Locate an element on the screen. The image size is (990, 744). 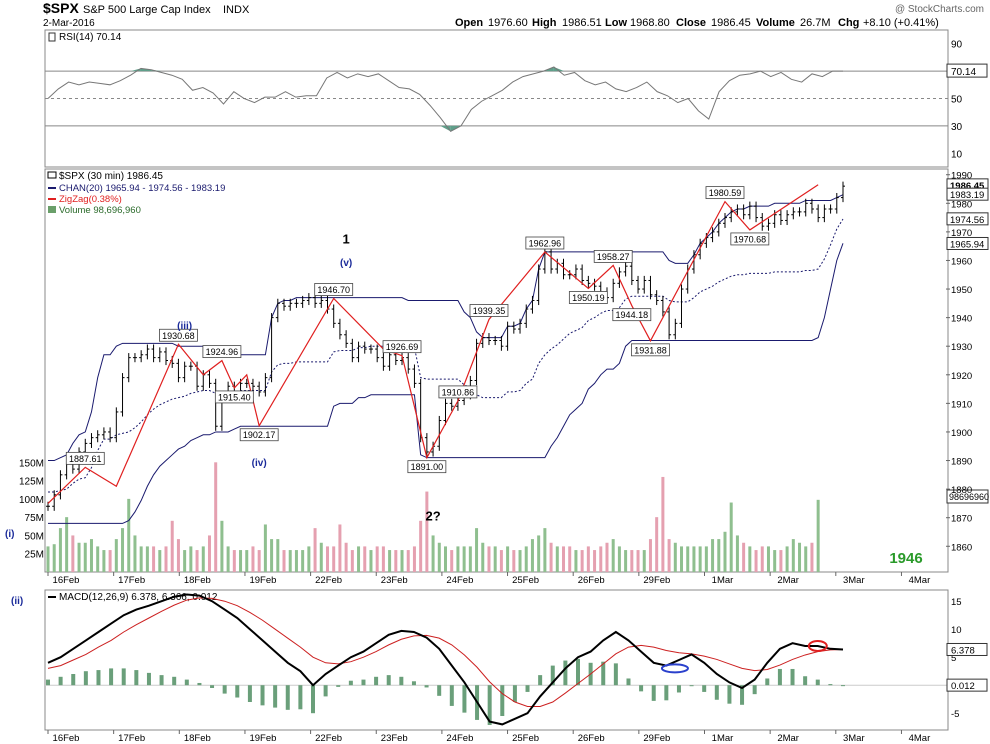
macd-x-label: 23Feb is located at coordinates (394, 738).